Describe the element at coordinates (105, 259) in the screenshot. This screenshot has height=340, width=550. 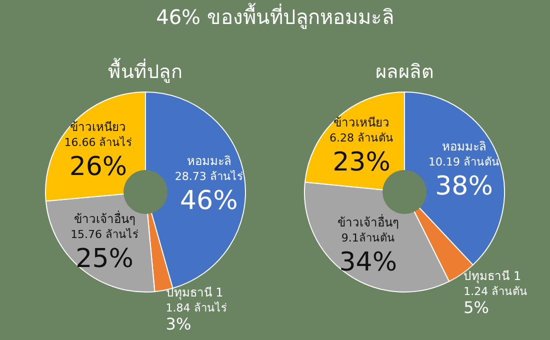
I see `value-label: 25%` at that location.